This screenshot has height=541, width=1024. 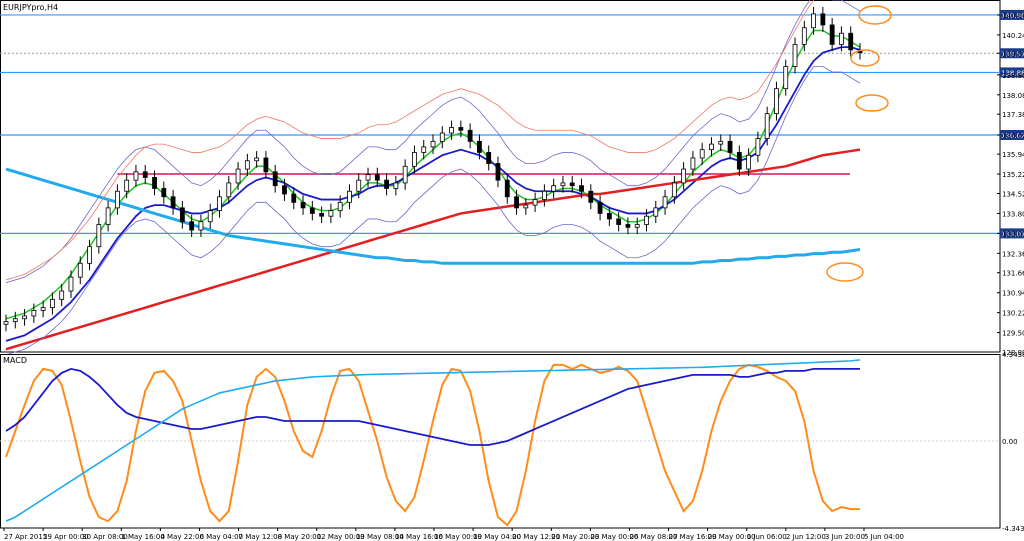 What do you see at coordinates (15, 360) in the screenshot?
I see `macd-title: MACD` at bounding box center [15, 360].